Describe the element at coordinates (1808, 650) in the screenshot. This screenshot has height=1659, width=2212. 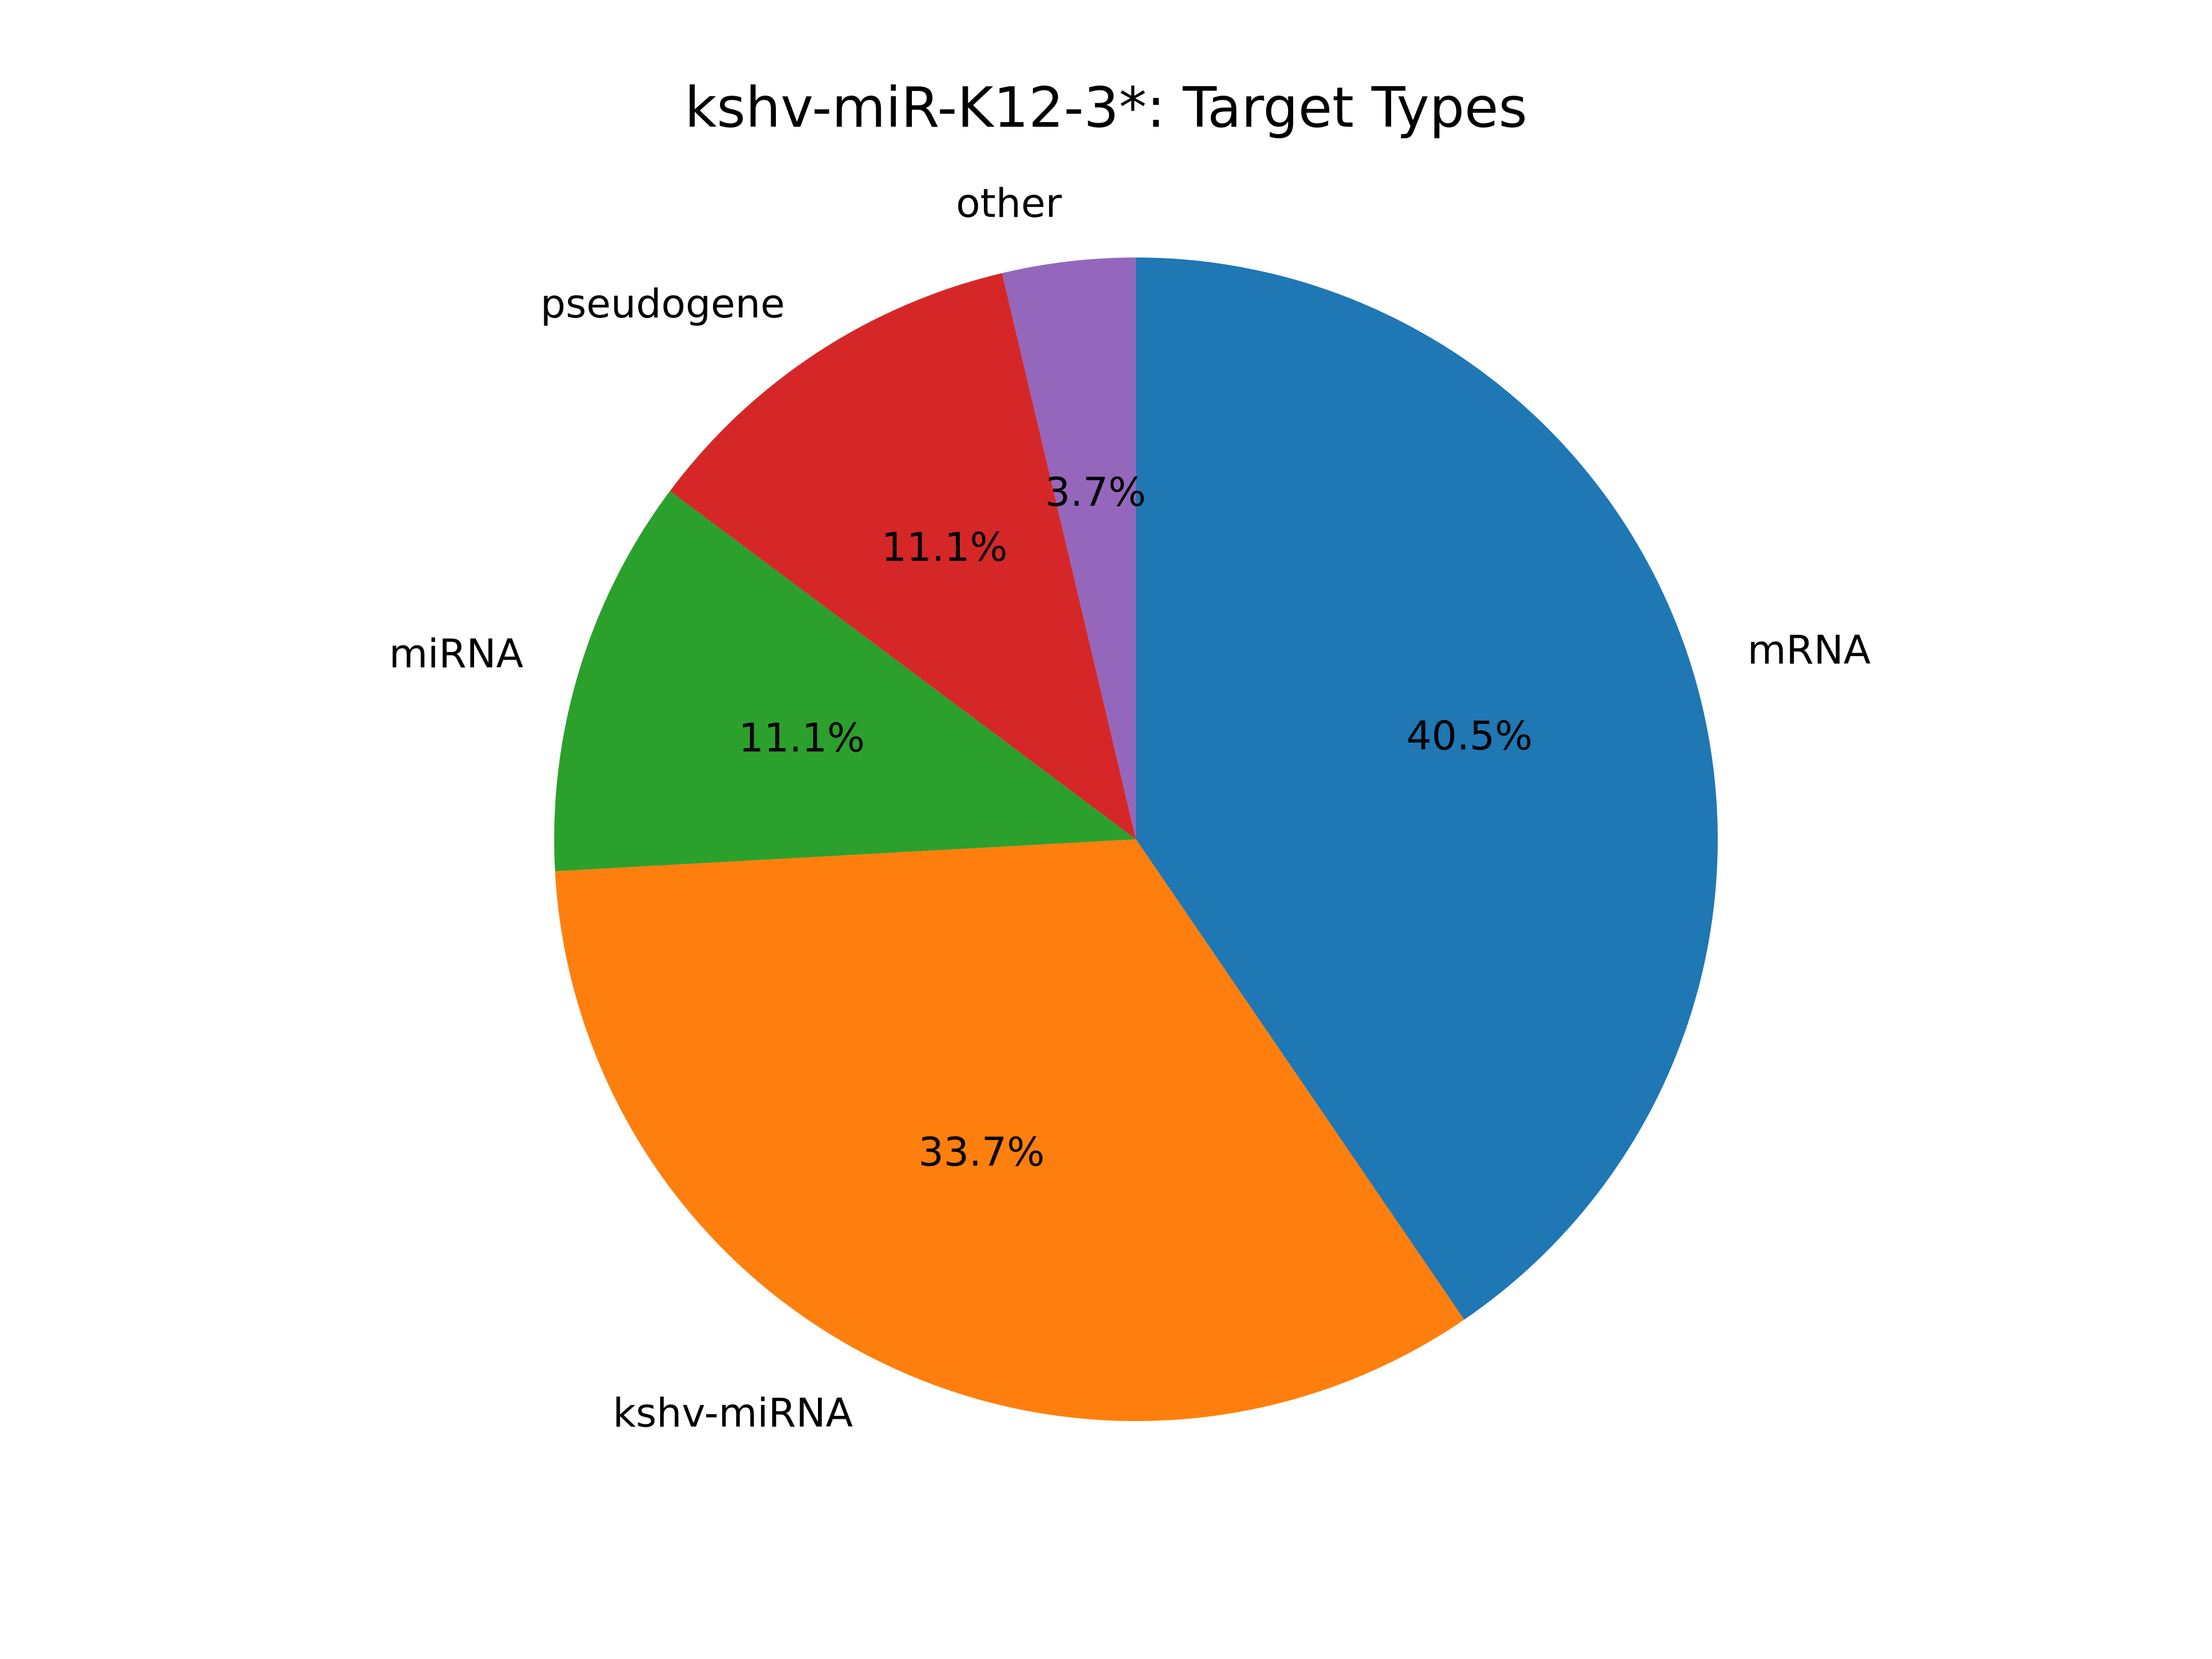
I see `slice-label-mrna: mRNA` at that location.